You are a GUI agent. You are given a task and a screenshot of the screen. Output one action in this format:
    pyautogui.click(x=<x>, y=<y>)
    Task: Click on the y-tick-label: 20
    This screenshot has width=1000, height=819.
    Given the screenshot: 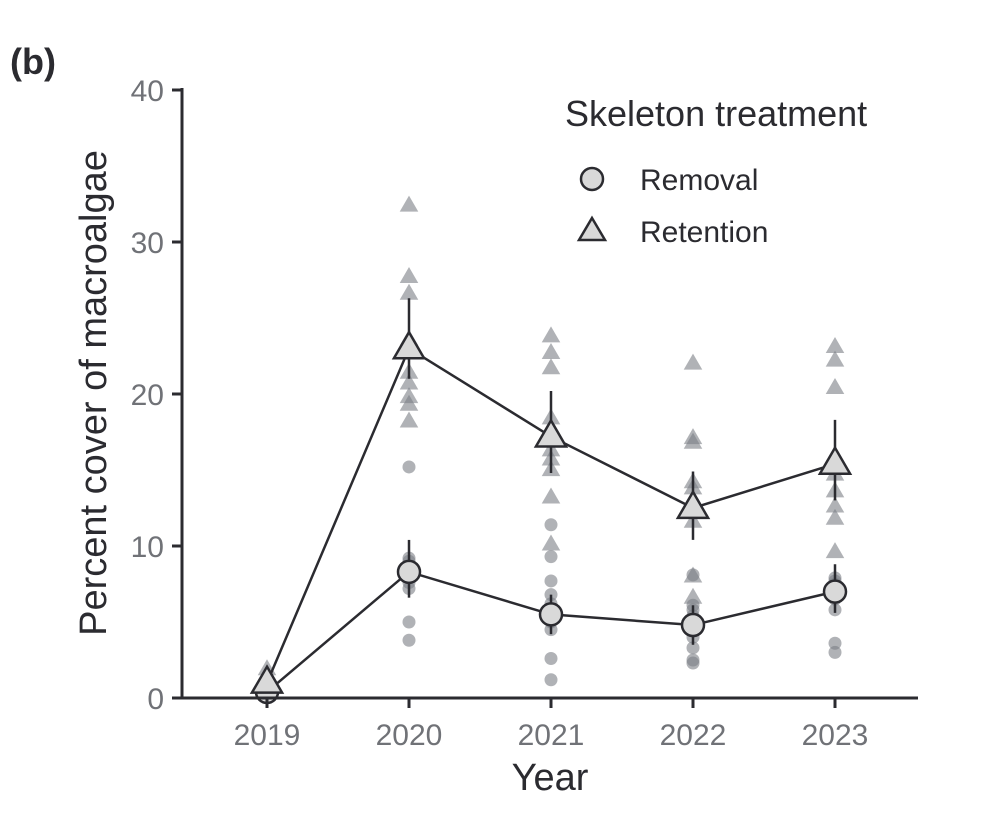 What is the action you would take?
    pyautogui.click(x=147, y=395)
    